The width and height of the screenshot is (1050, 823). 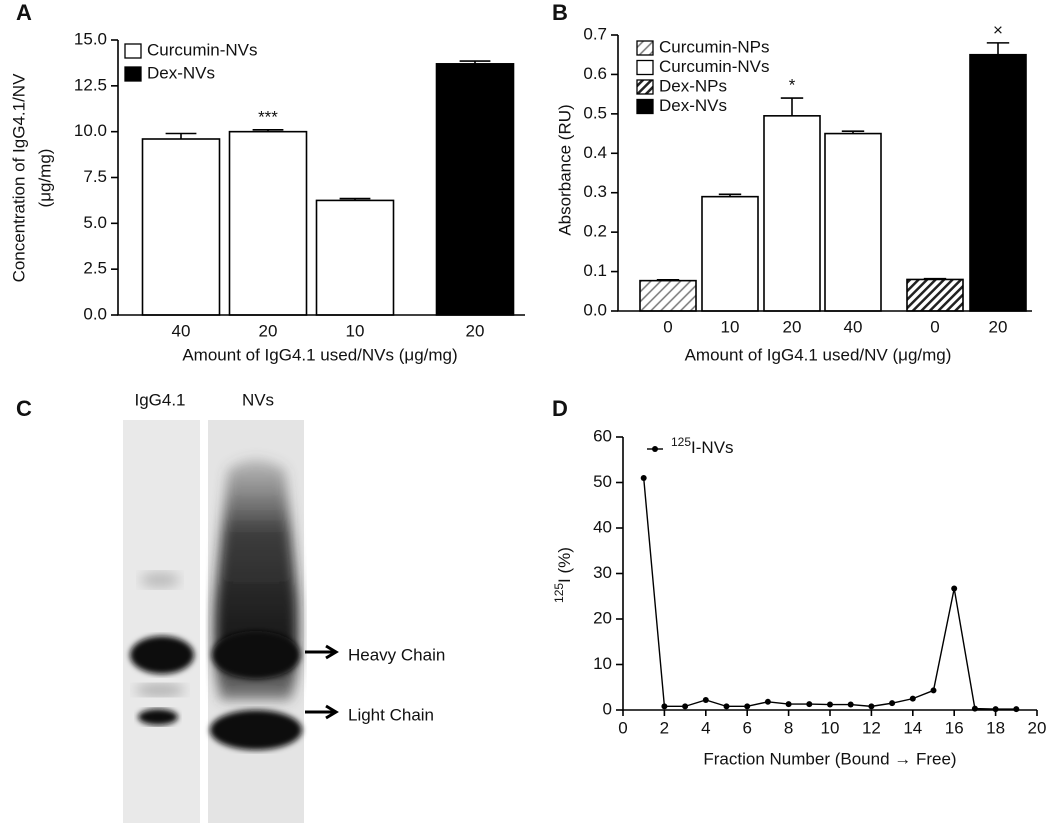 I want to click on data-line, so click(x=830, y=593).